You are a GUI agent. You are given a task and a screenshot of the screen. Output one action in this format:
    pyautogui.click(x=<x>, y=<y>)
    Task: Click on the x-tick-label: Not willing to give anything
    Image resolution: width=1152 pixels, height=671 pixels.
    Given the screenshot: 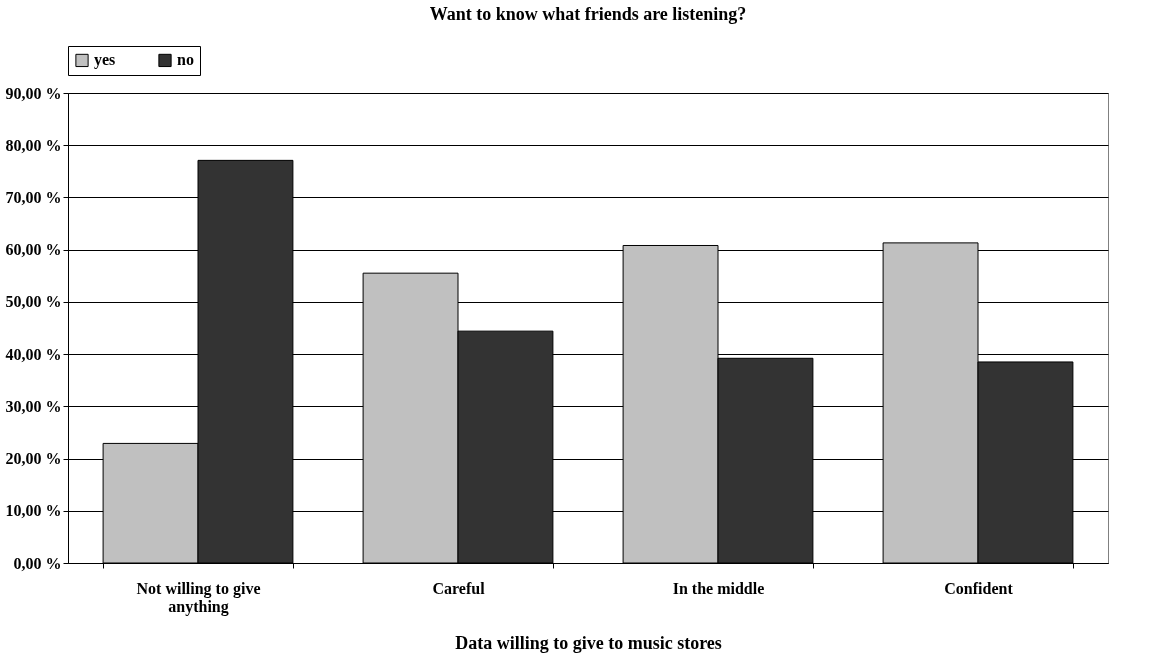 What is the action you would take?
    pyautogui.click(x=198, y=597)
    